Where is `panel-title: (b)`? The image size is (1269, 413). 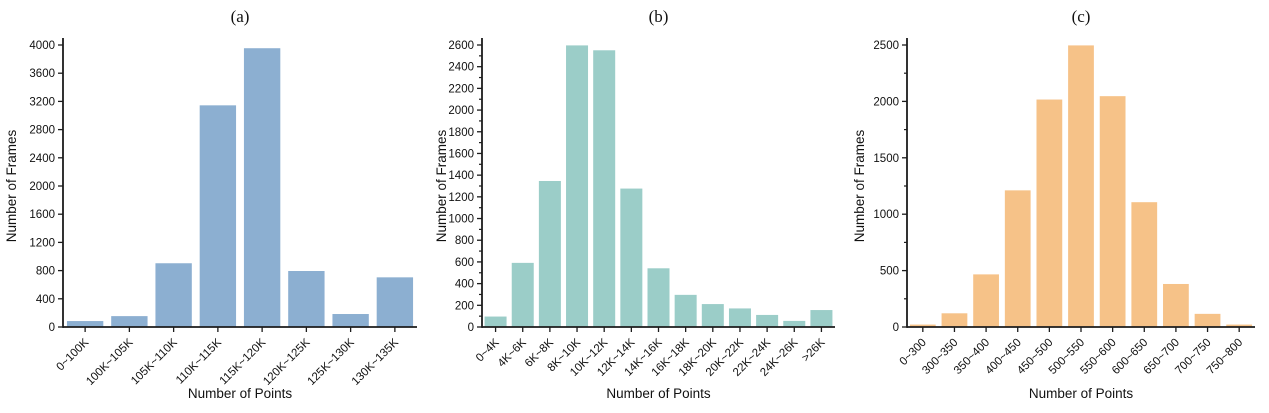
panel-title: (b) is located at coordinates (659, 16).